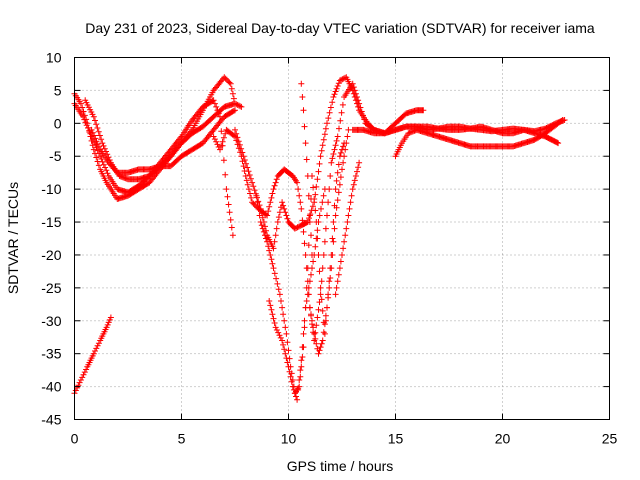  What do you see at coordinates (51, 354) in the screenshot?
I see `y-tick-label: -35` at bounding box center [51, 354].